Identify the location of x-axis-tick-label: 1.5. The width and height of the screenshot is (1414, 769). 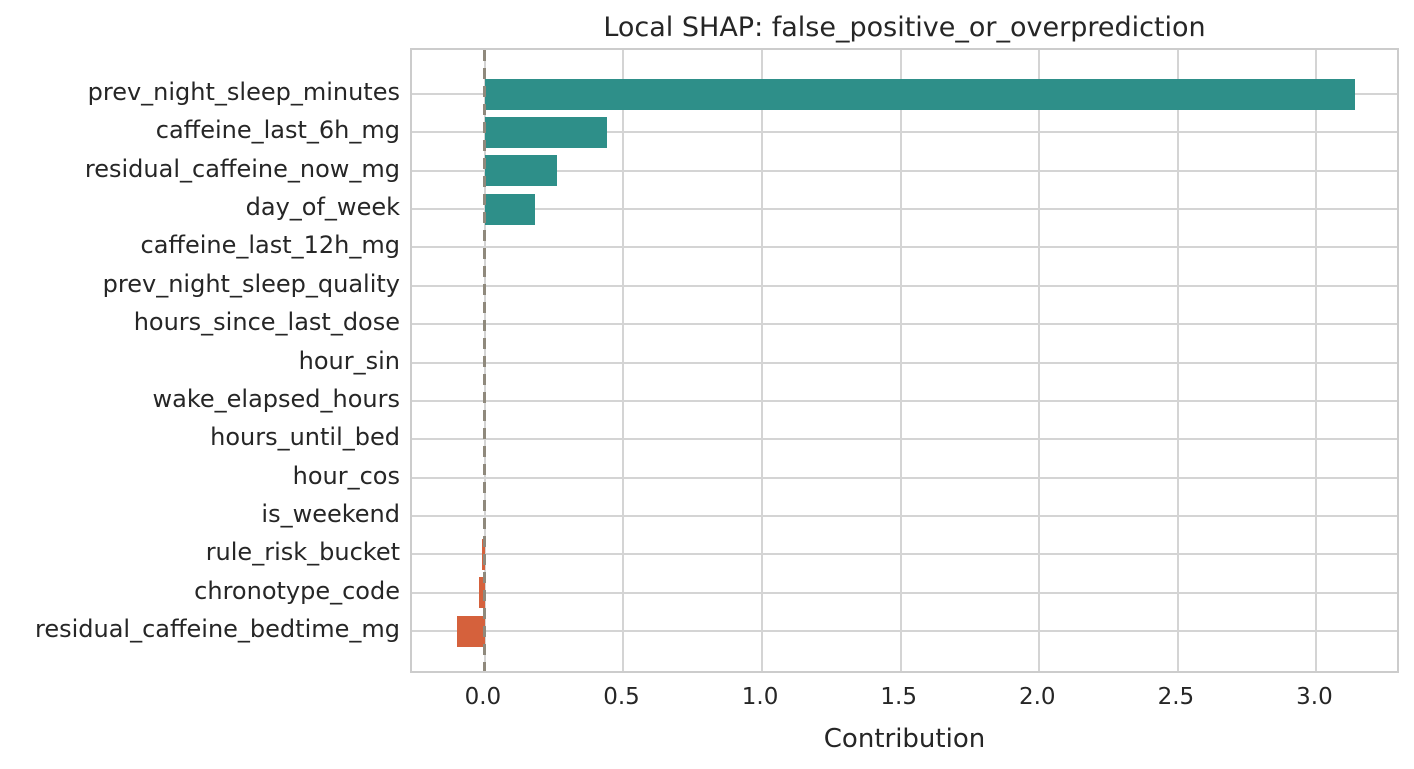
(898, 697).